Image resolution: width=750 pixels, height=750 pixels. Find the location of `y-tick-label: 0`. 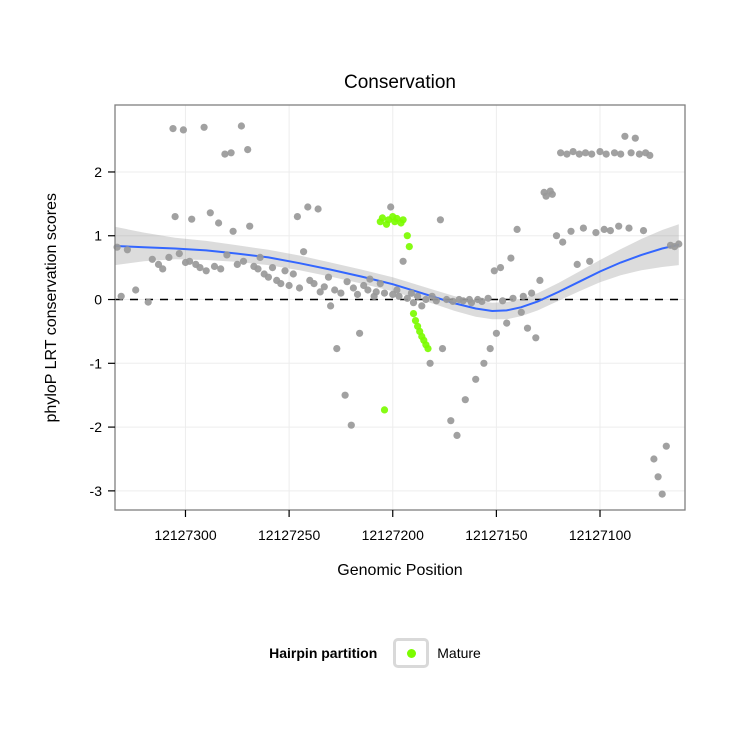

y-tick-label: 0 is located at coordinates (98, 300).